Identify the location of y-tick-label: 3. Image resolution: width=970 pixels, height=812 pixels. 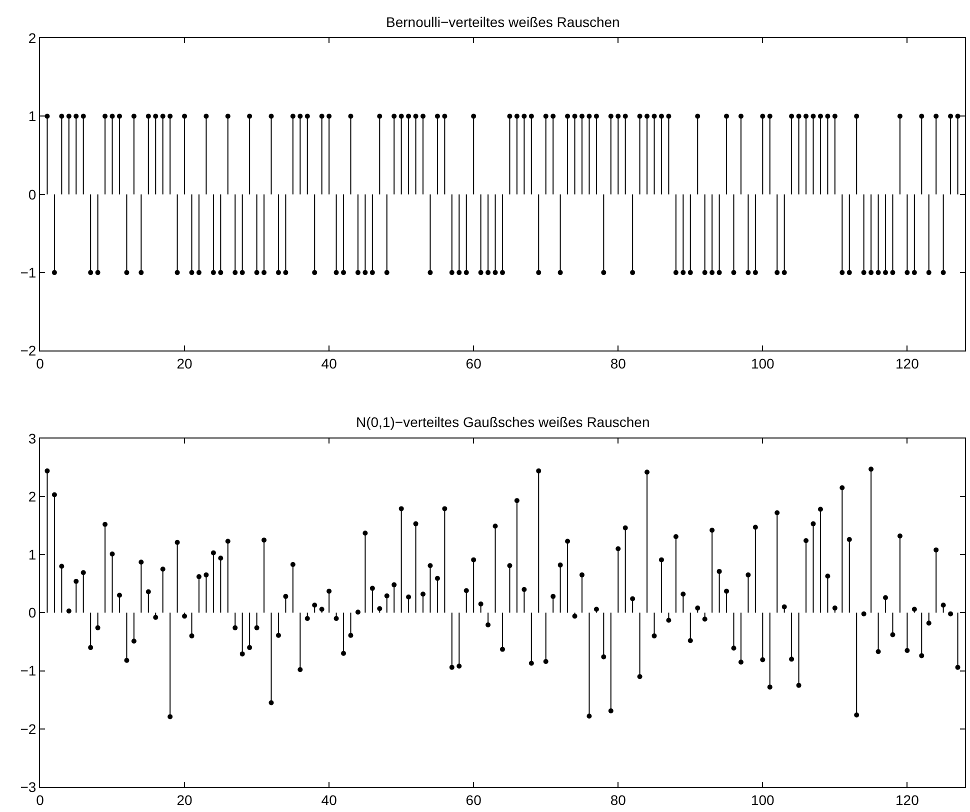
(32, 438).